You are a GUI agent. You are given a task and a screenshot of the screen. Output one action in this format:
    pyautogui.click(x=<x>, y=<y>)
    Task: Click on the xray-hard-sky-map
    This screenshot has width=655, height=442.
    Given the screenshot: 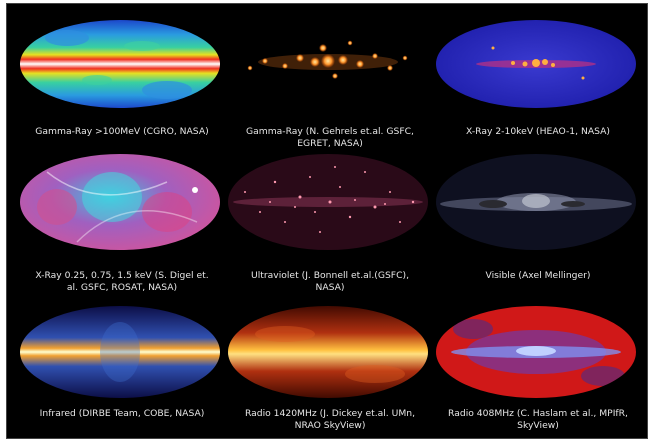 What is the action you would take?
    pyautogui.click(x=536, y=64)
    